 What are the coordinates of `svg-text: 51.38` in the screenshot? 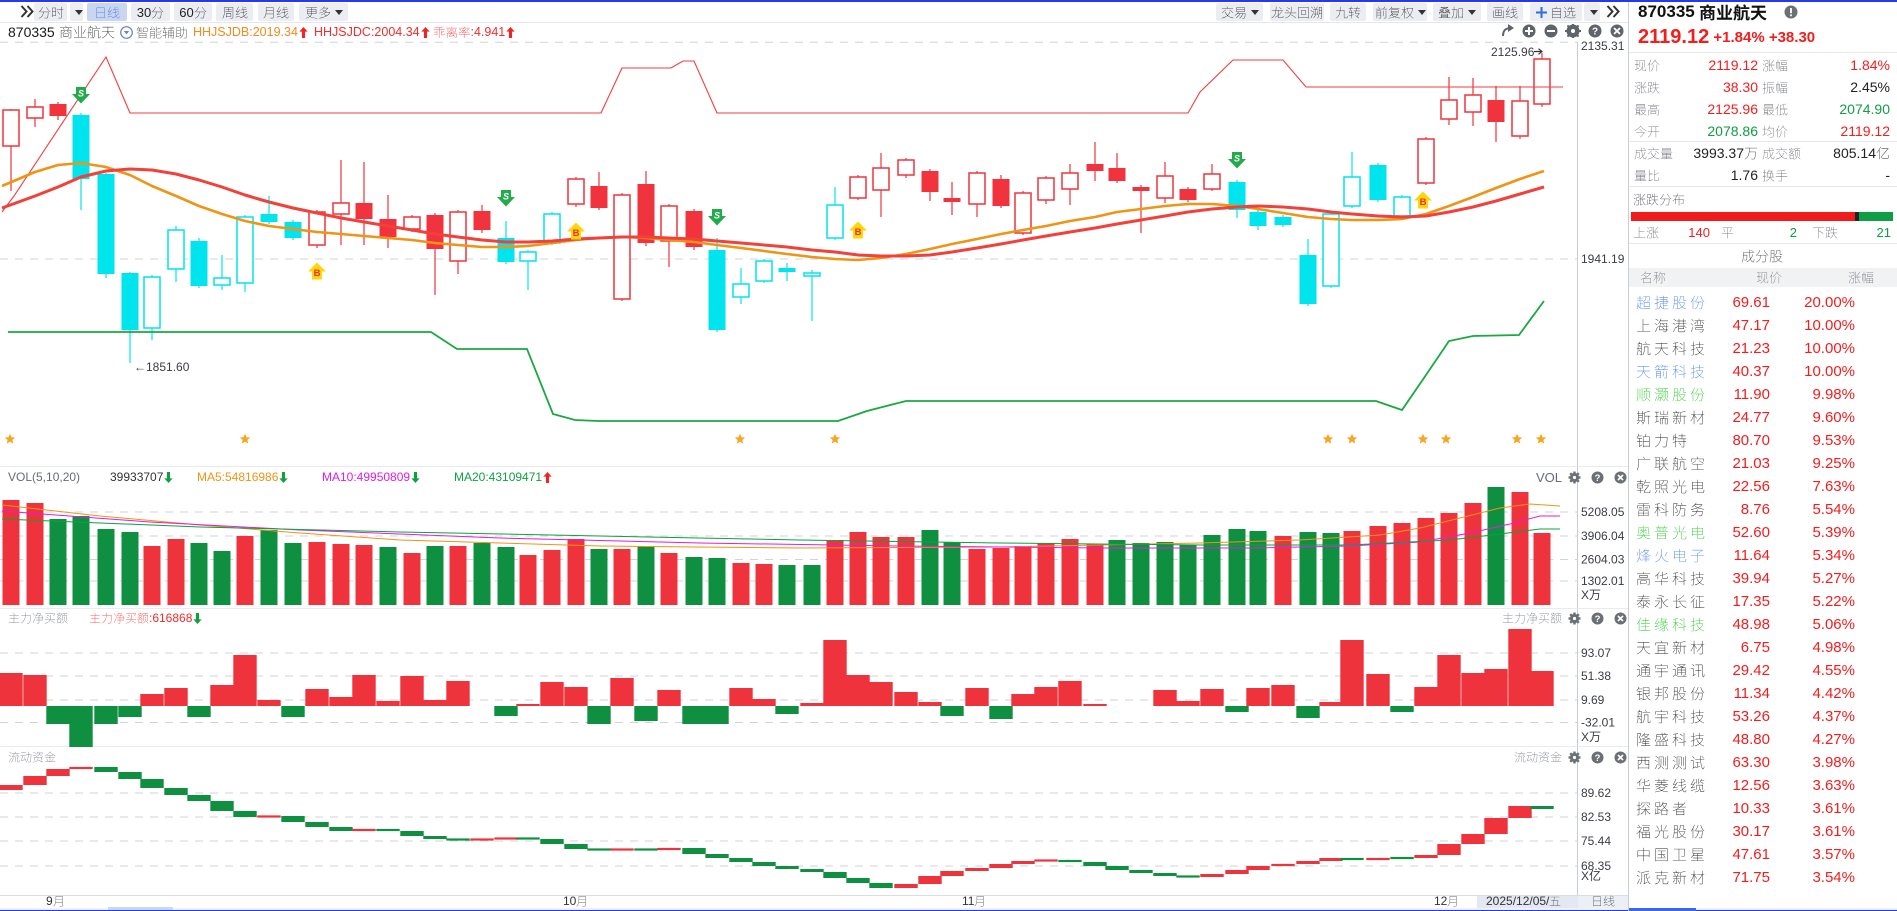 It's located at (1596, 676).